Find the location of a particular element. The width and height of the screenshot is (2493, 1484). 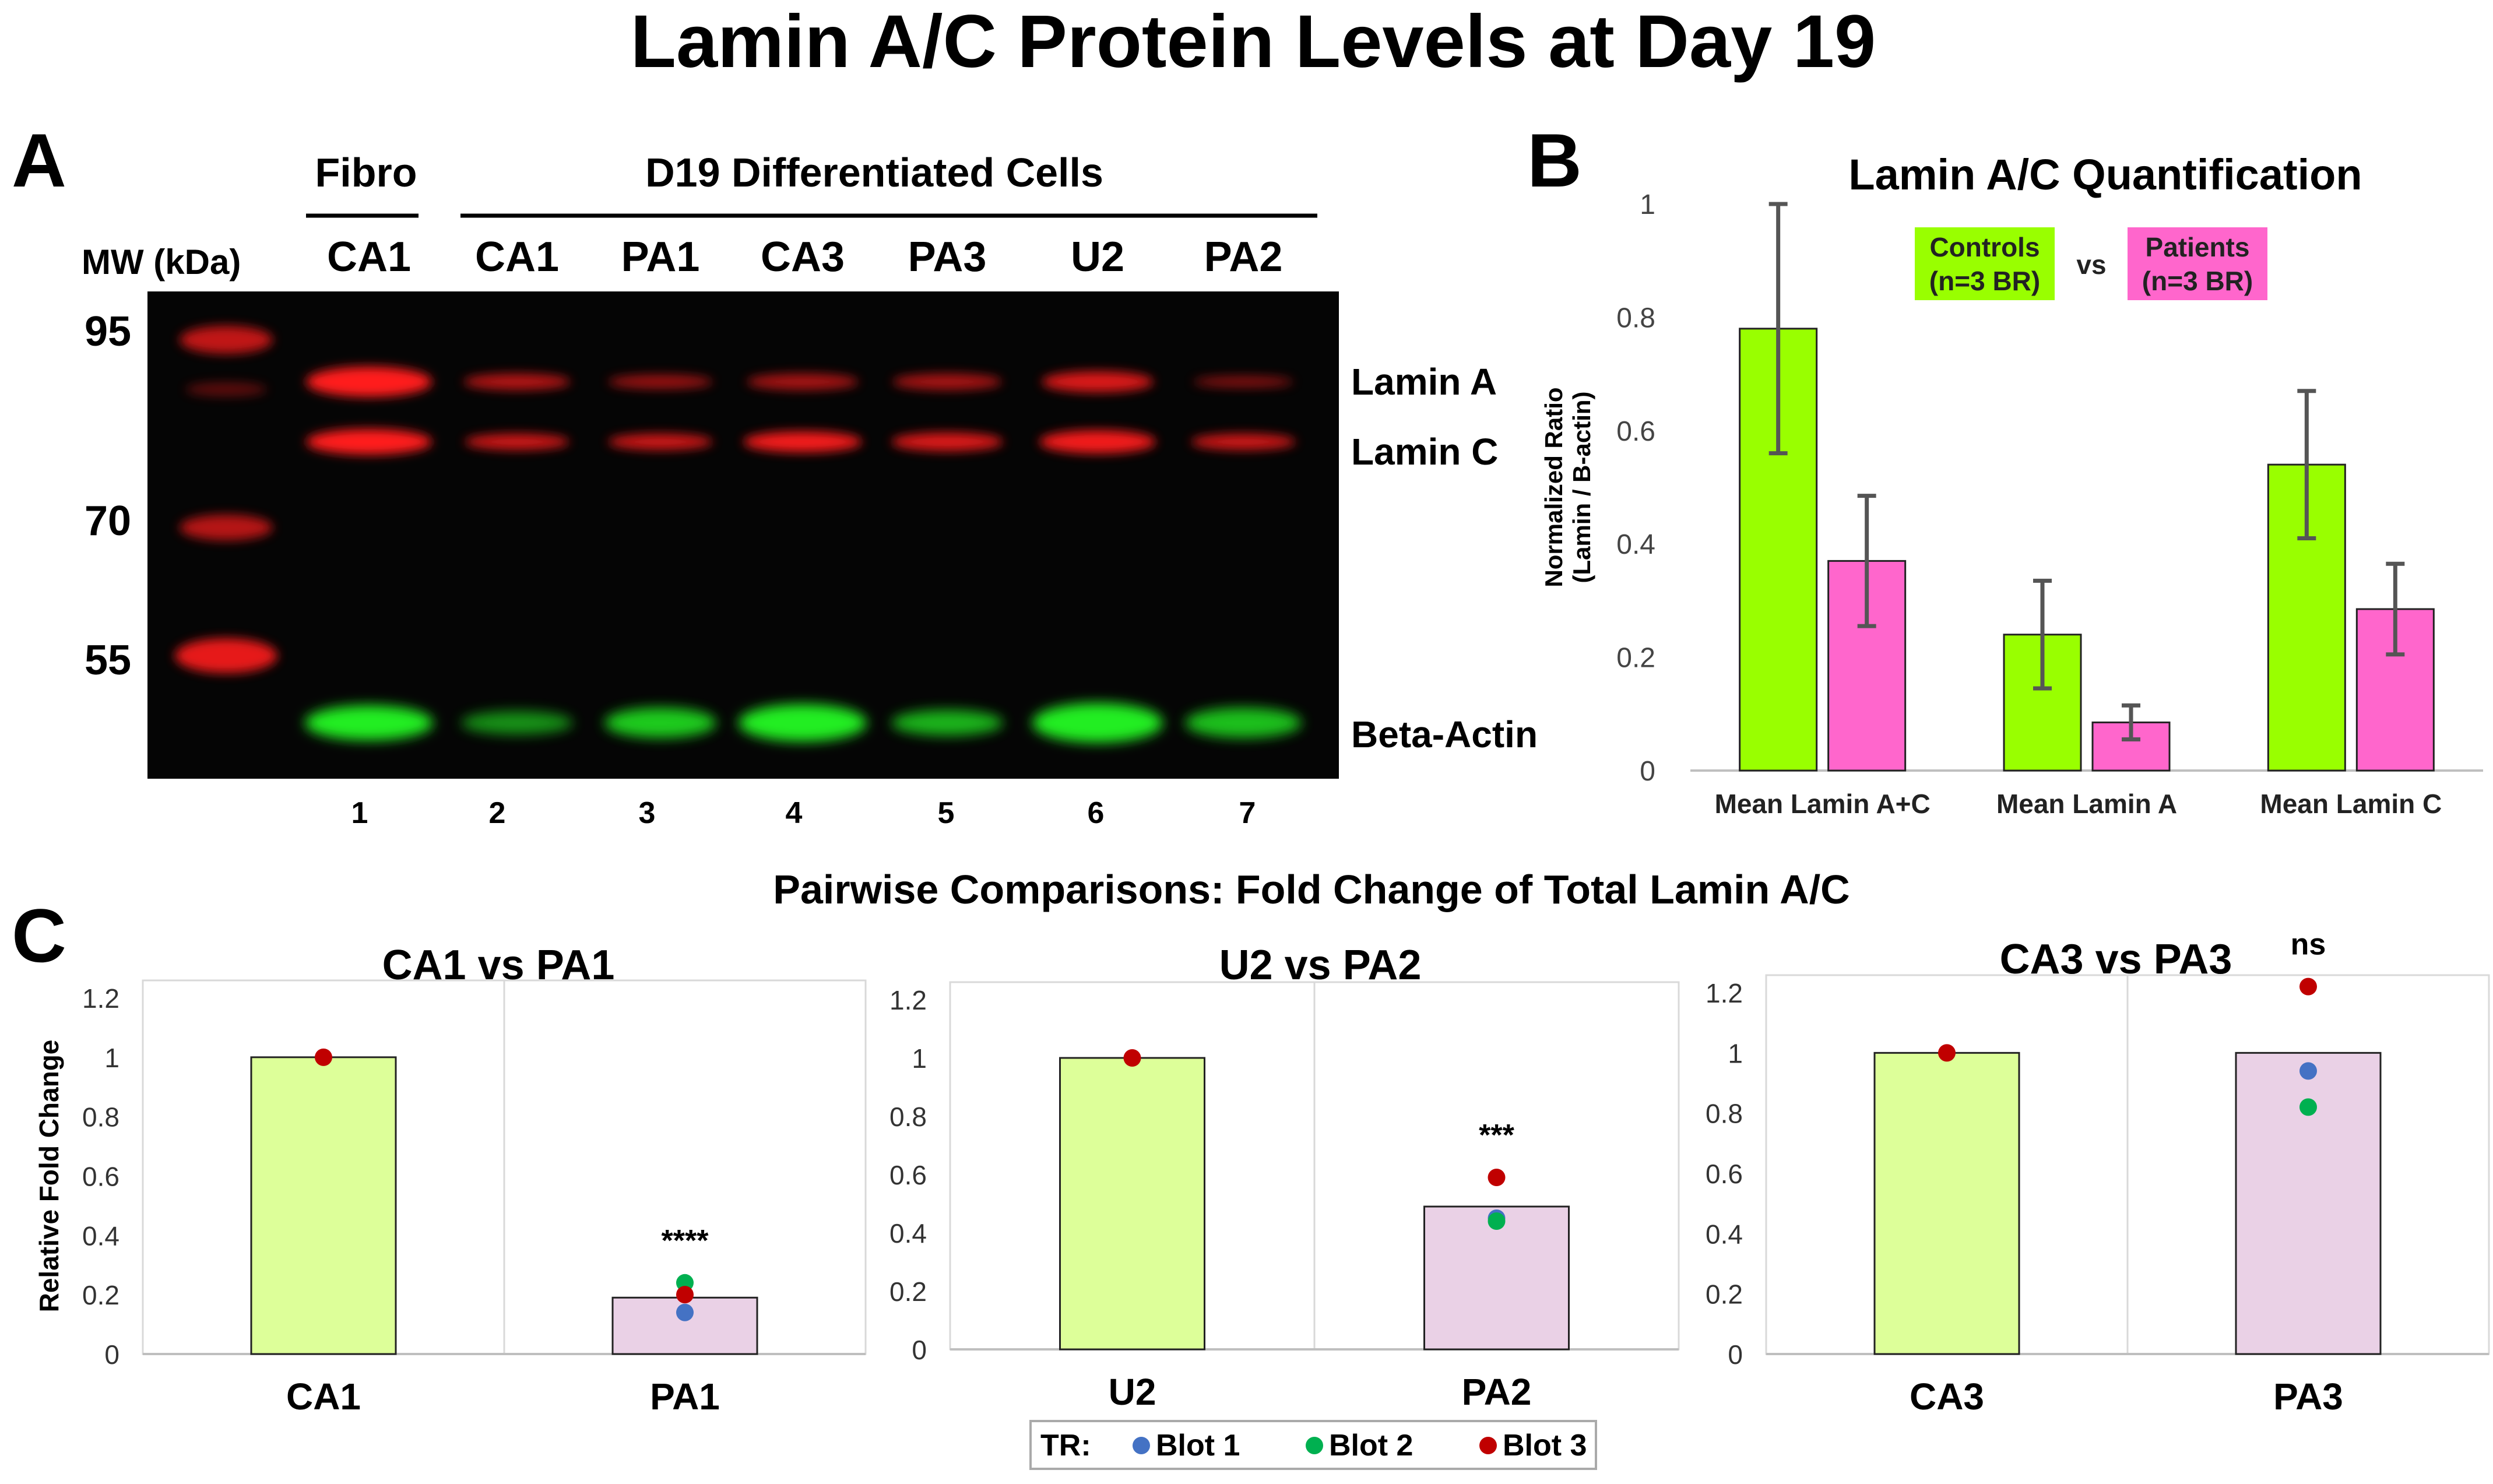

panel-a-letter: A is located at coordinates (39, 160).